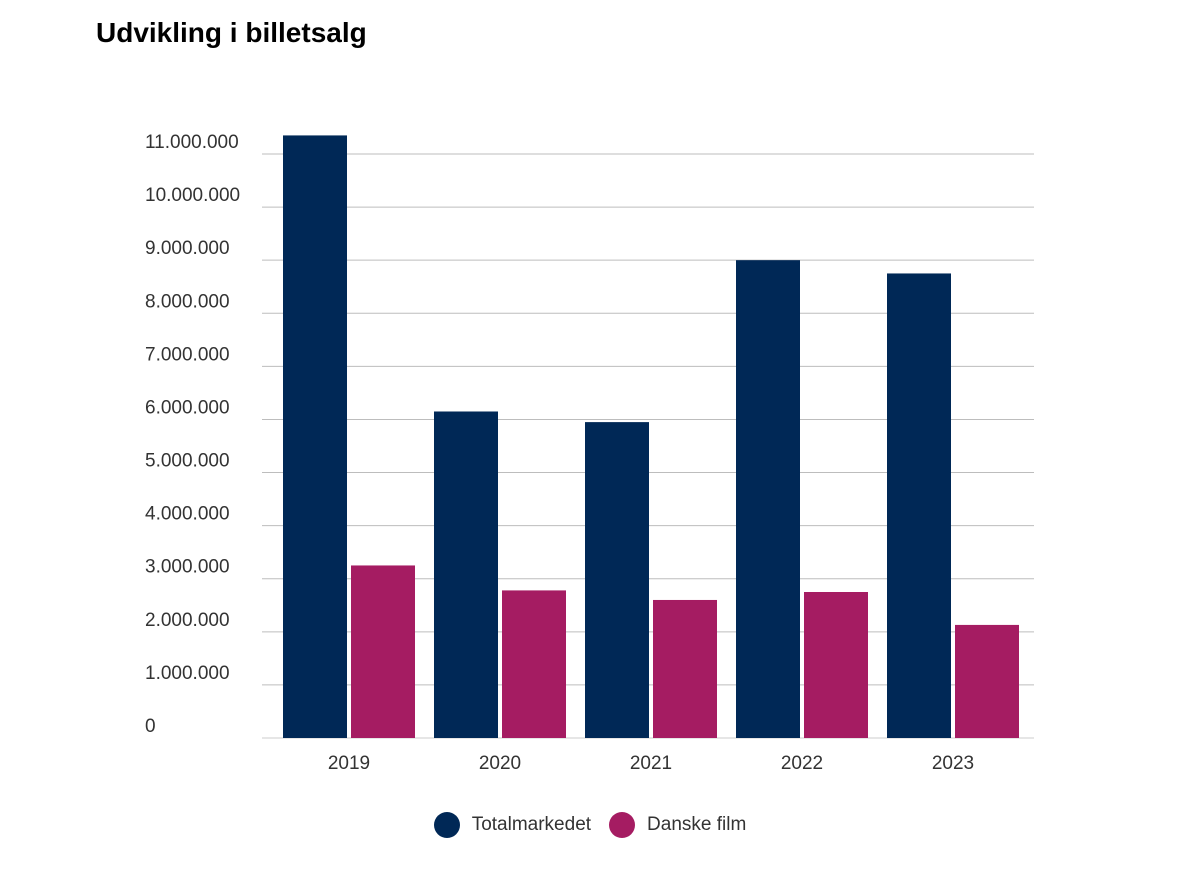 Image resolution: width=1200 pixels, height=871 pixels. I want to click on bar-totalmarkedet-2020, so click(466, 574).